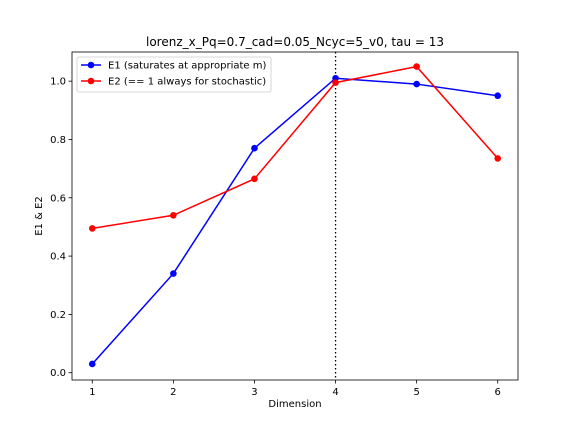 Image resolution: width=576 pixels, height=432 pixels. I want to click on y-tick-label: 0.2, so click(58, 315).